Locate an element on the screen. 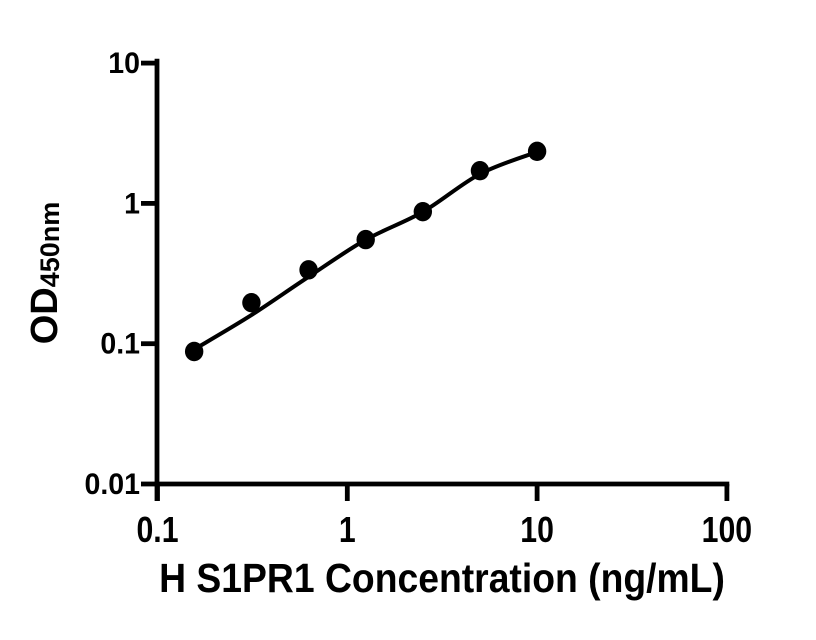 Image resolution: width=816 pixels, height=640 pixels. x-axis-title: H S1PR1 Concentration (ng/mL) is located at coordinates (442, 578).